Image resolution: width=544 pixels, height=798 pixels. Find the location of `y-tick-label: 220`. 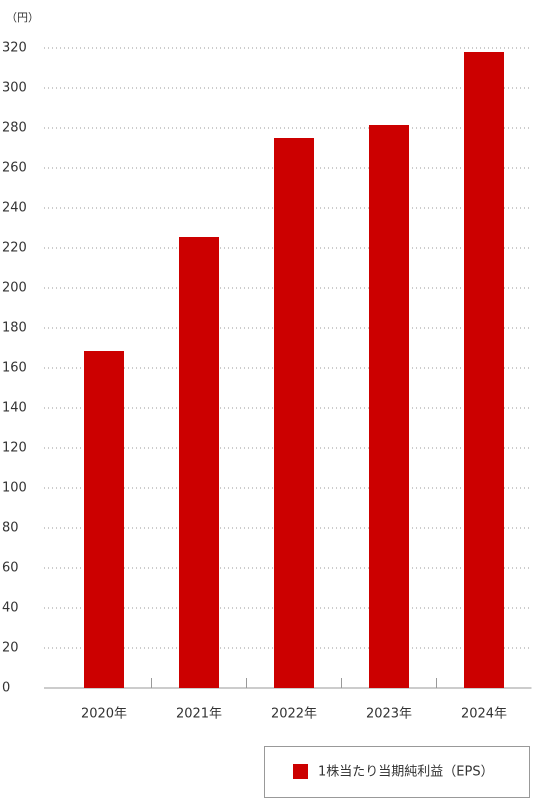

y-tick-label: 220 is located at coordinates (14, 248).